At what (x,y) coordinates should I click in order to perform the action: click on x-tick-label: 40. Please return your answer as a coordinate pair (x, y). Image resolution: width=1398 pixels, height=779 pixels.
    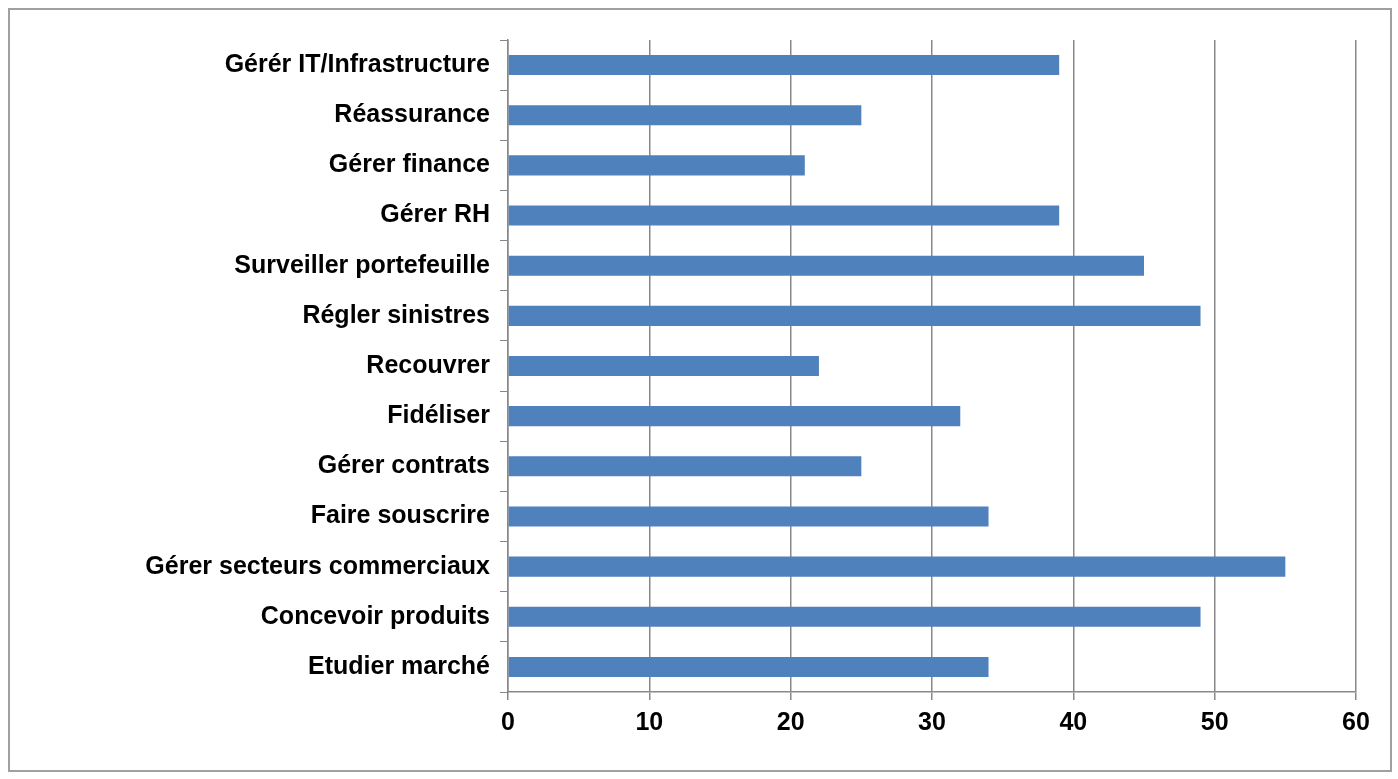
    Looking at the image, I should click on (1073, 720).